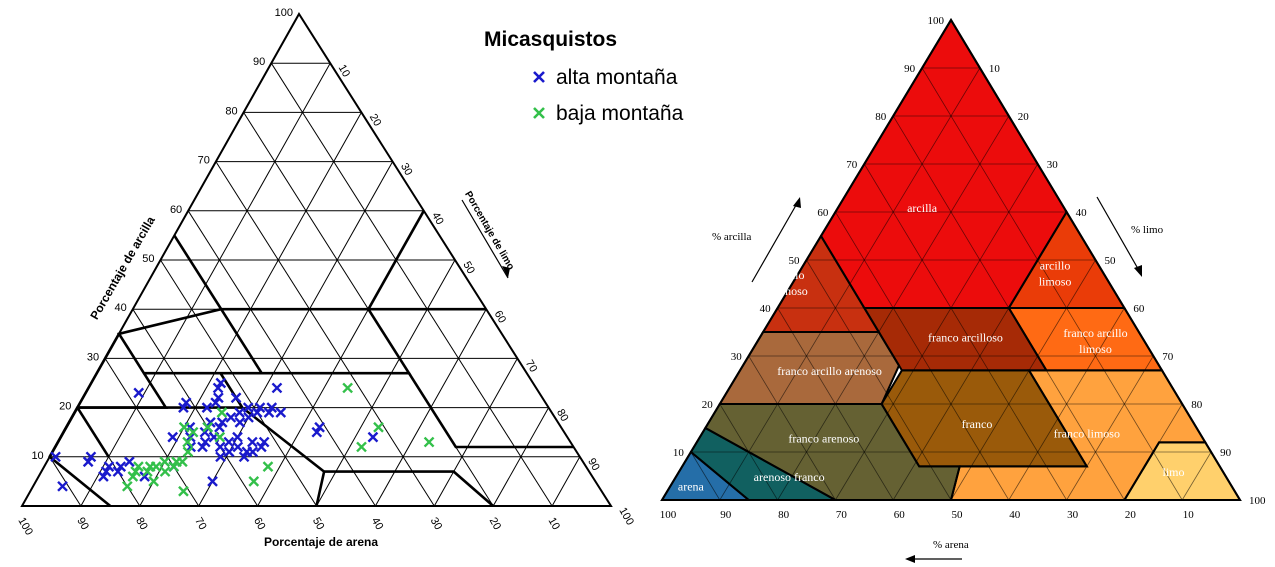 The image size is (1275, 567). Describe the element at coordinates (788, 283) in the screenshot. I see `zone-label: arcillo arenoso` at that location.